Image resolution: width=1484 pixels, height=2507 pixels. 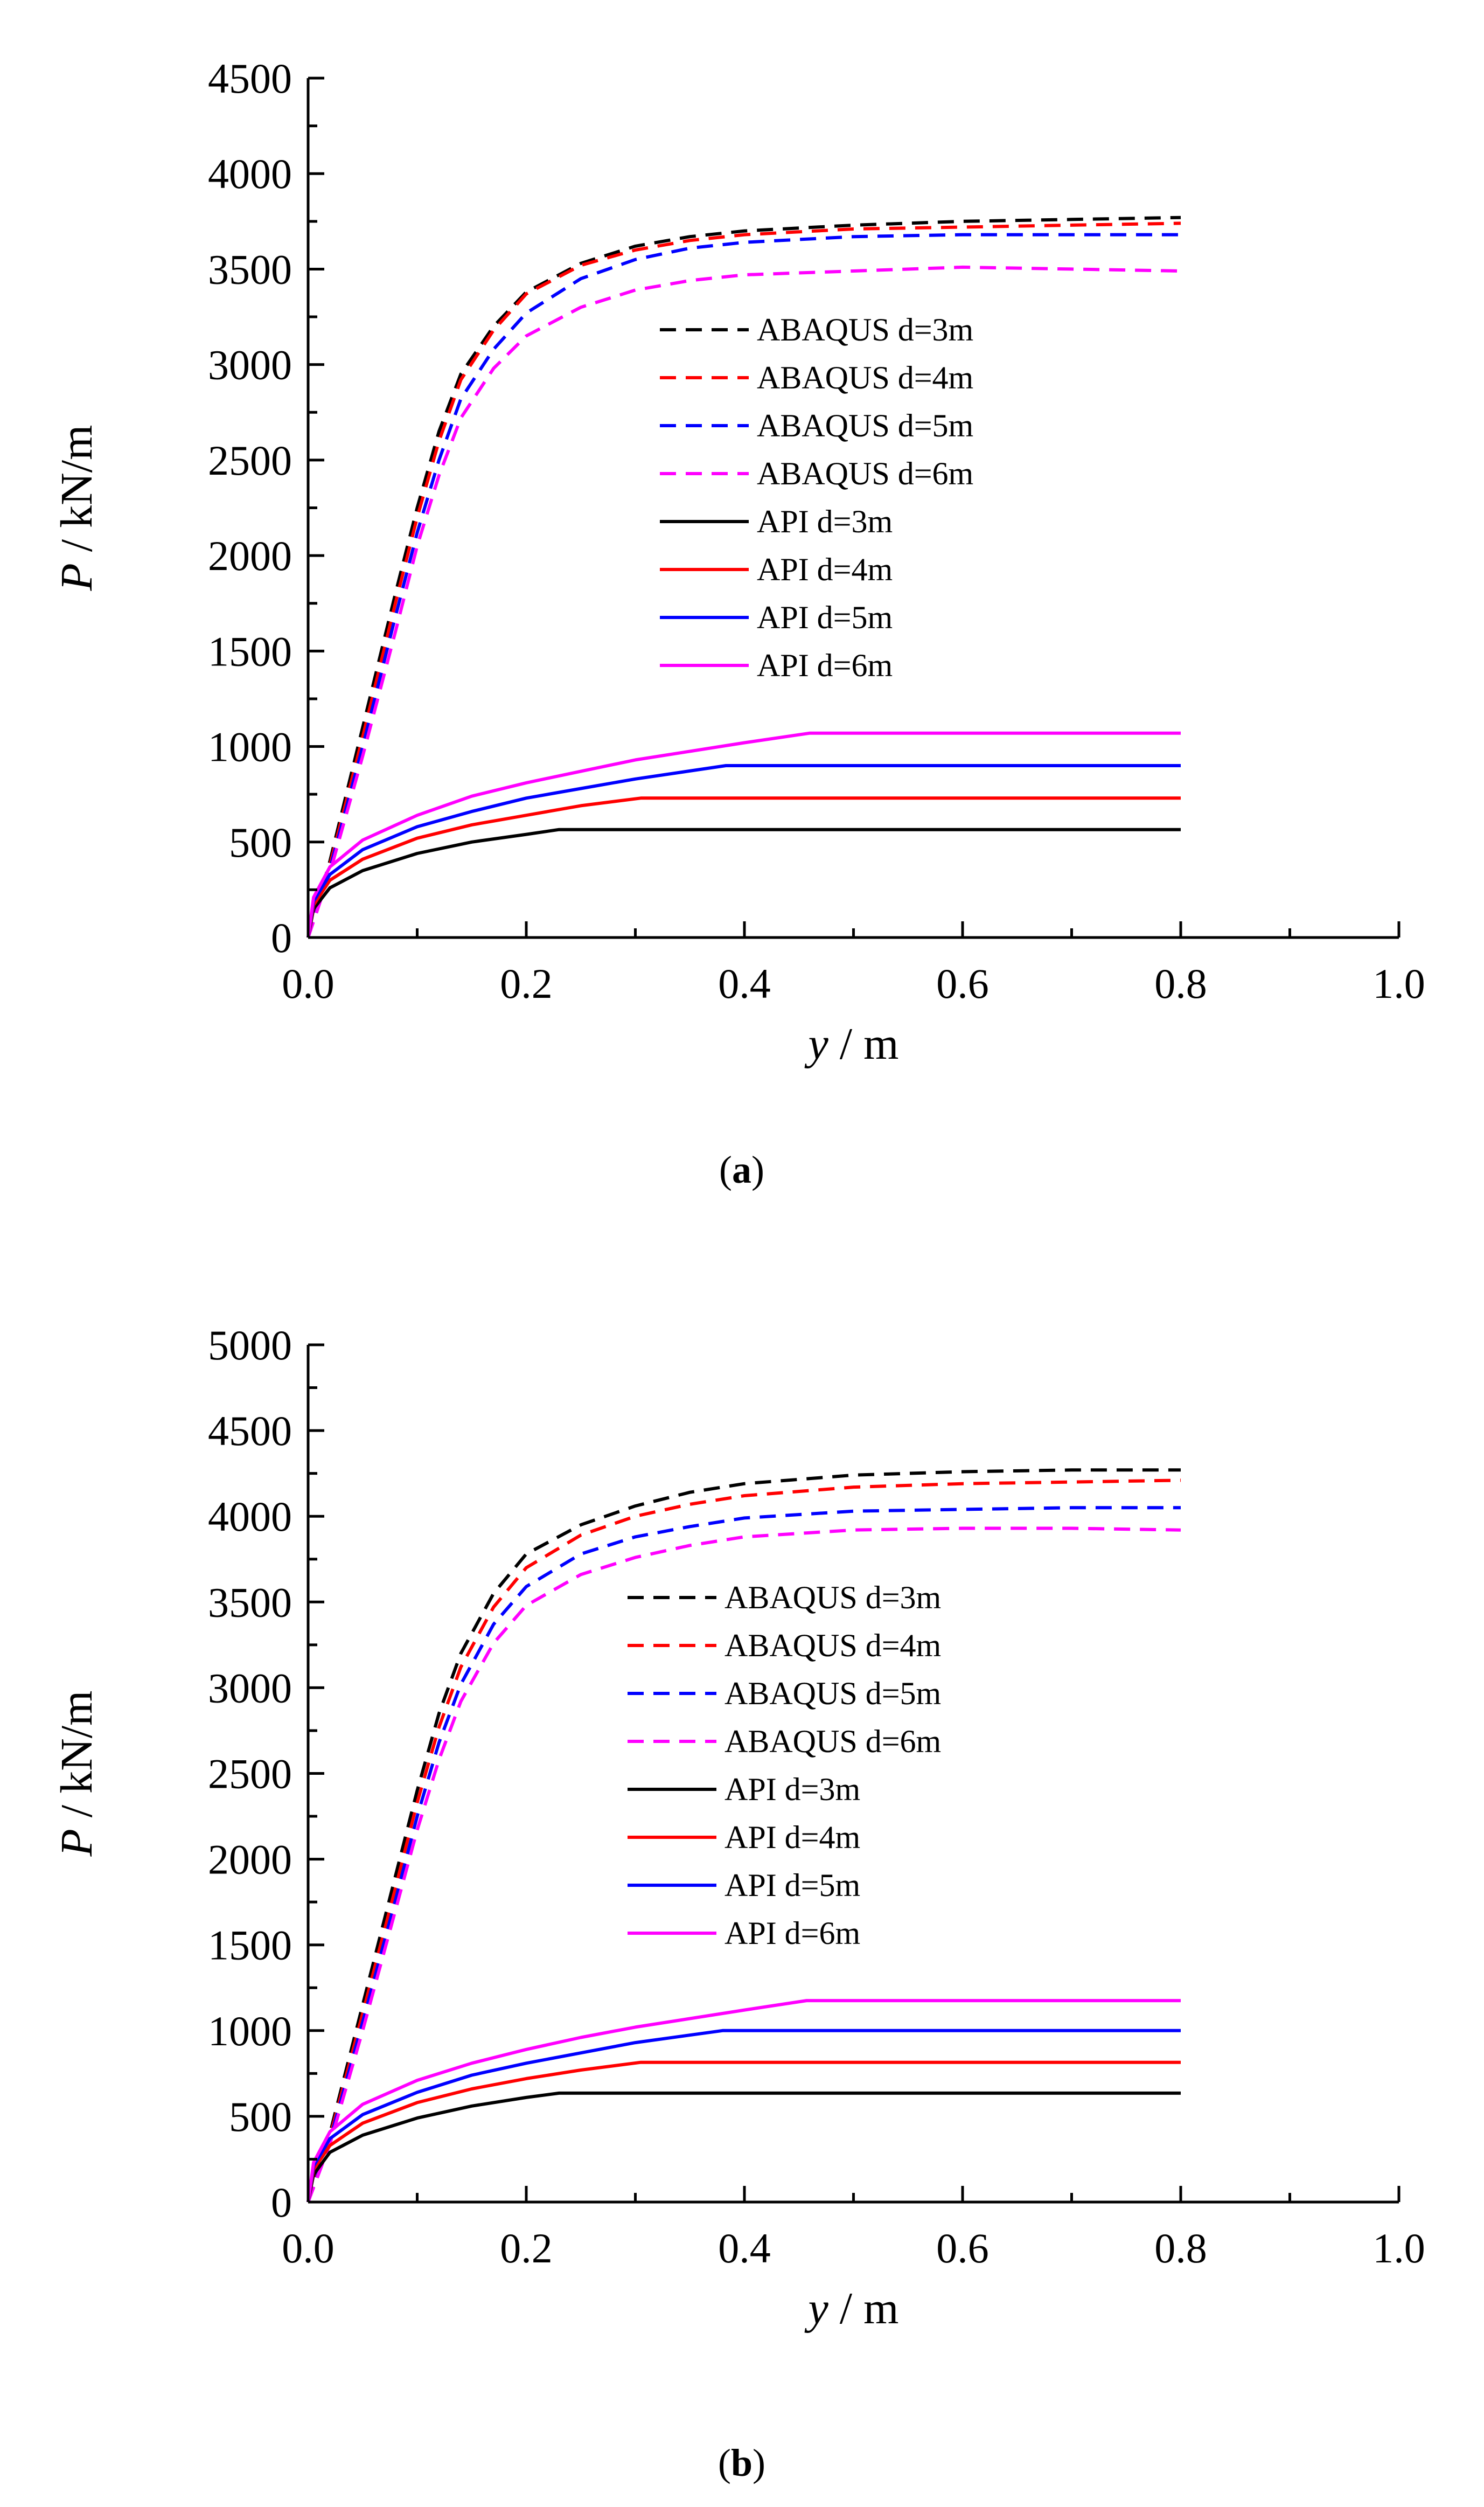 I want to click on caption-label: a, so click(x=741, y=1169).